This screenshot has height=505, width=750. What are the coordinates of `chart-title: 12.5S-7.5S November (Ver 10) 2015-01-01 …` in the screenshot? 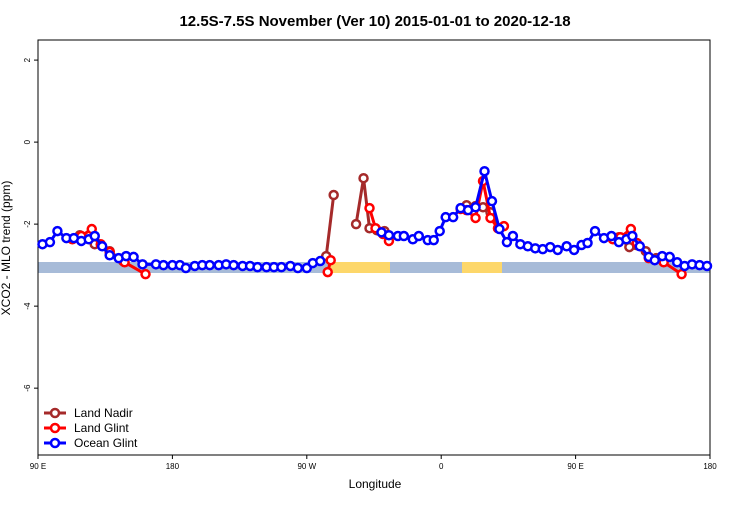 It's located at (374, 21).